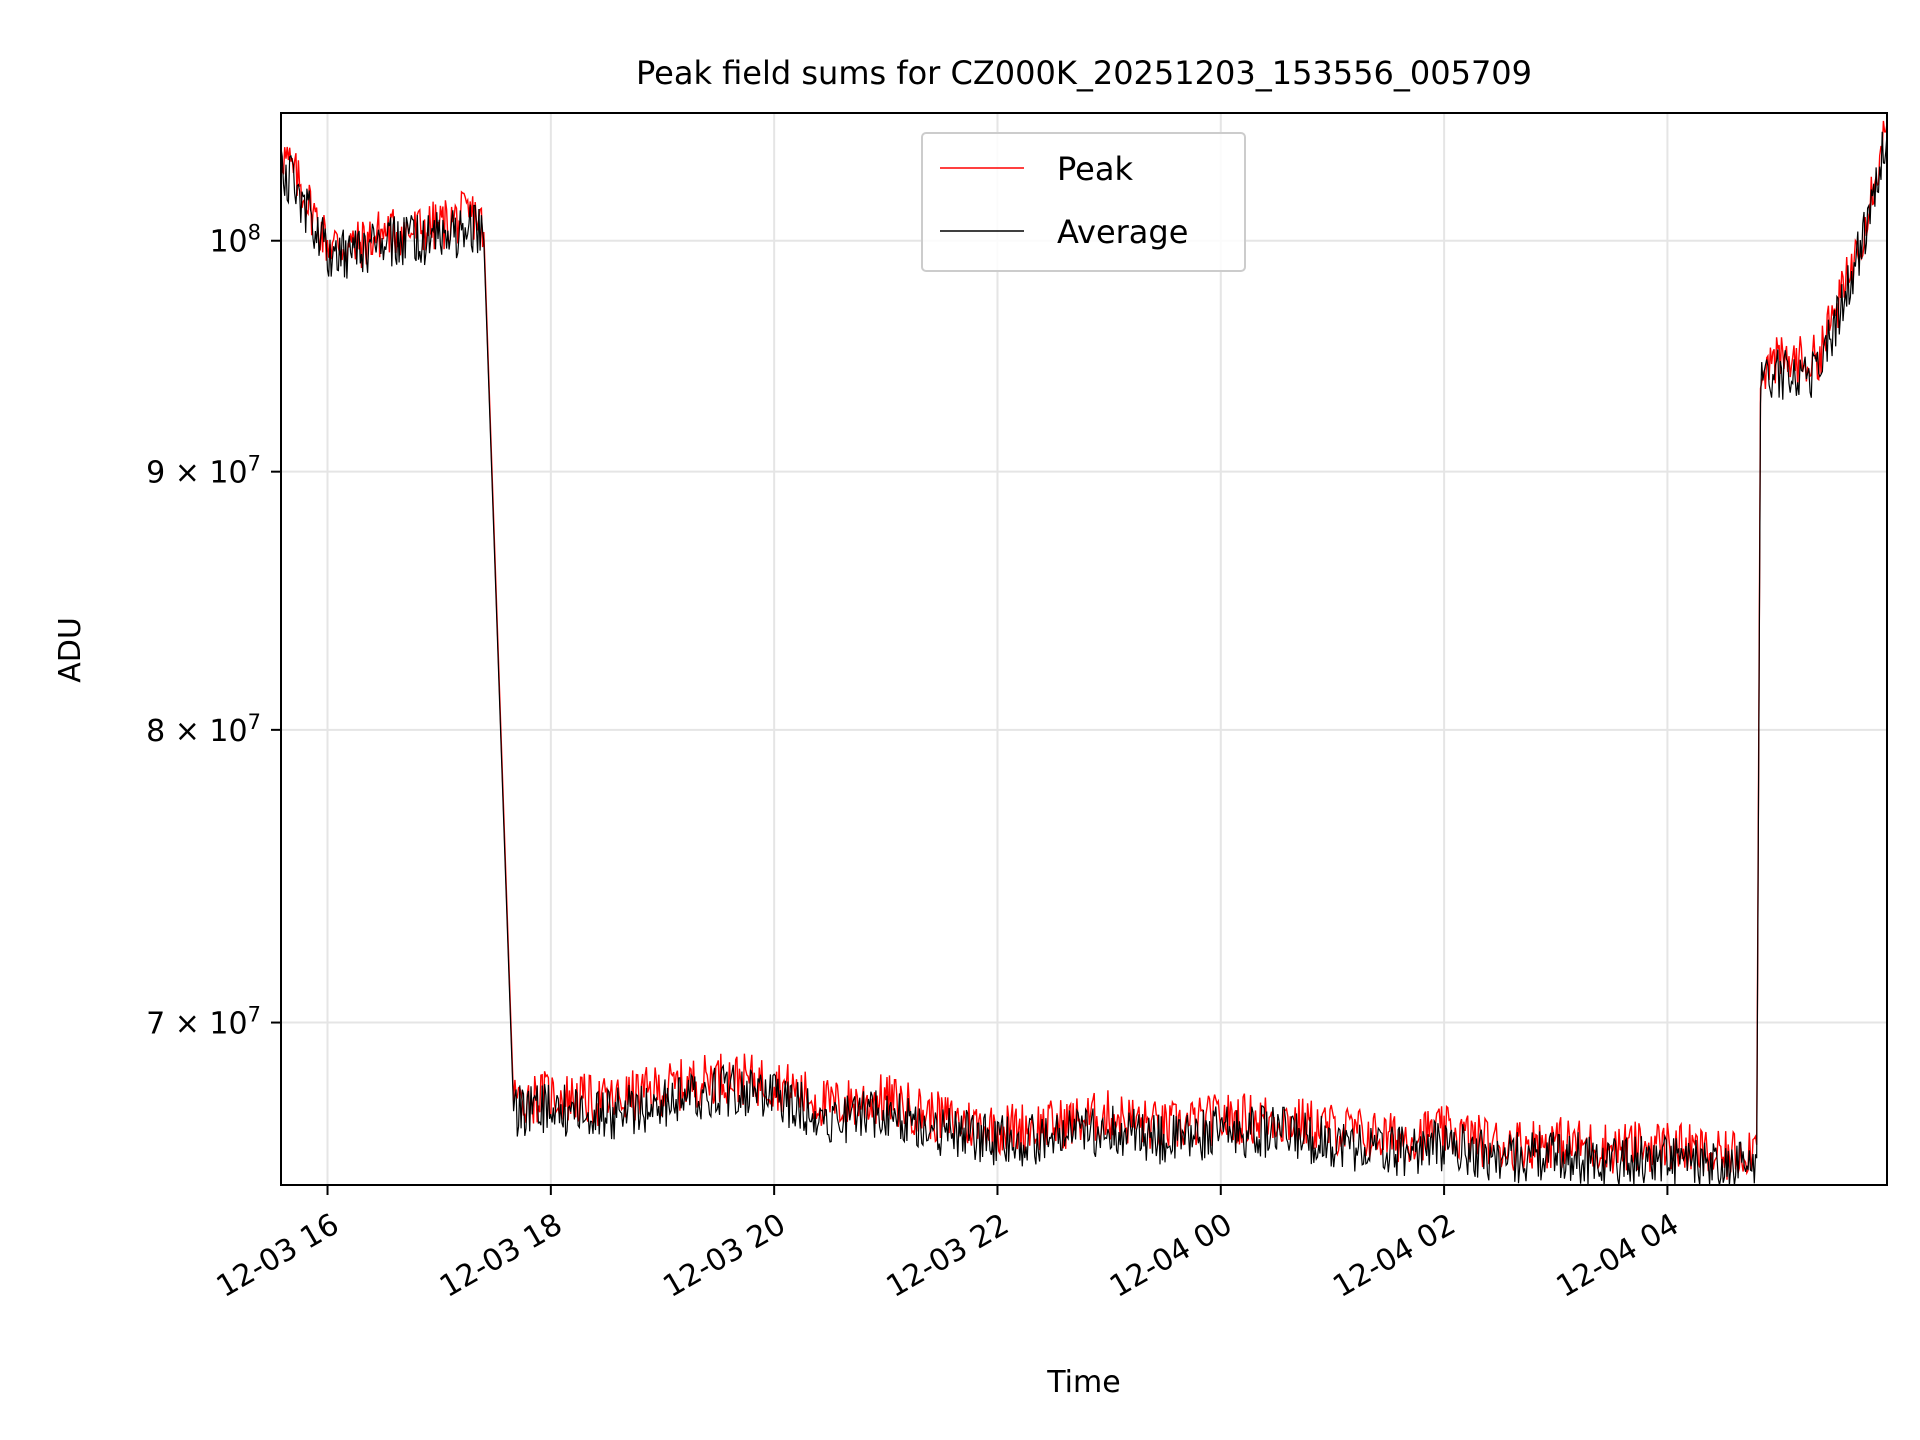  Describe the element at coordinates (203, 1022) in the screenshot. I see `y-tick-label: 7 × 107` at that location.